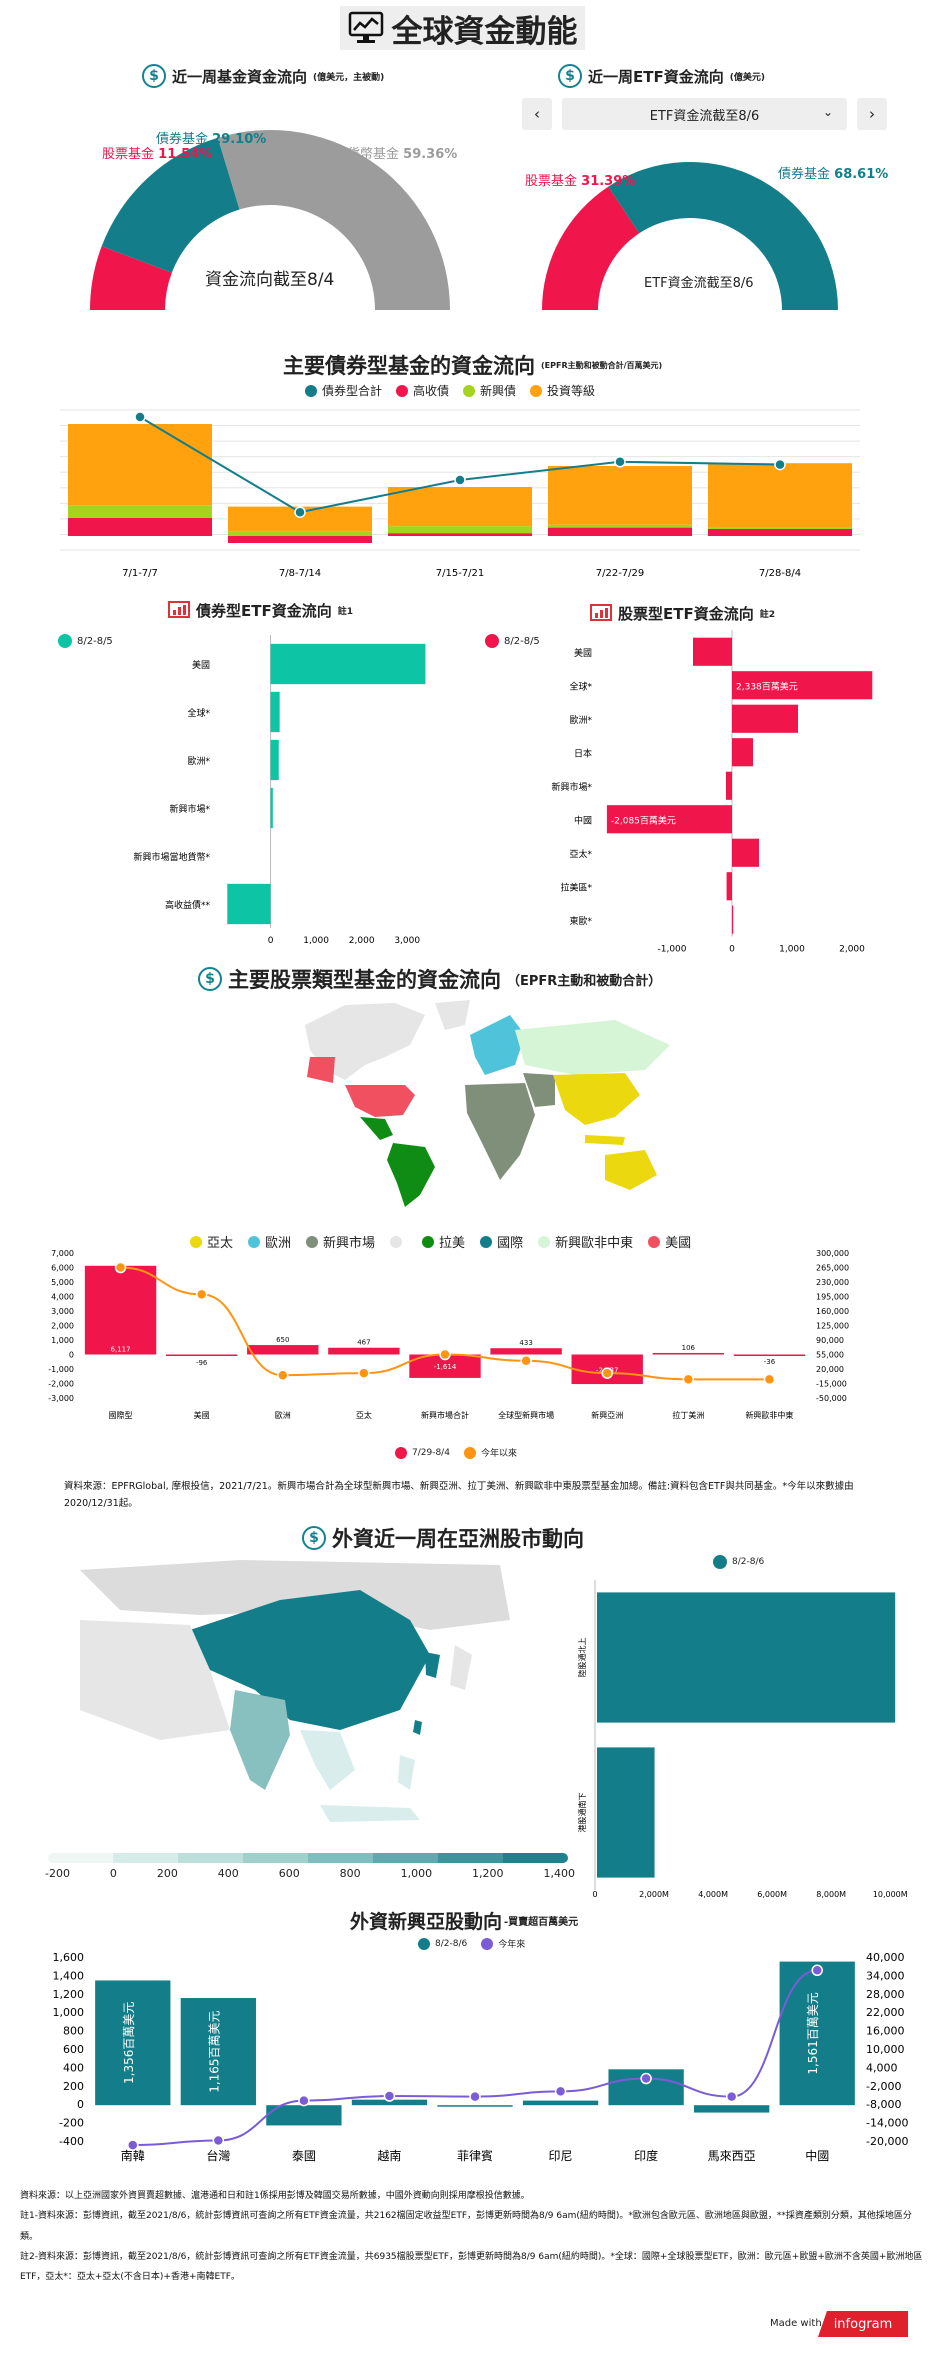 The width and height of the screenshot is (940, 2358). I want to click on bond-flow-legend: 債券型合計 高收債 新興債 投資等級, so click(450, 390).